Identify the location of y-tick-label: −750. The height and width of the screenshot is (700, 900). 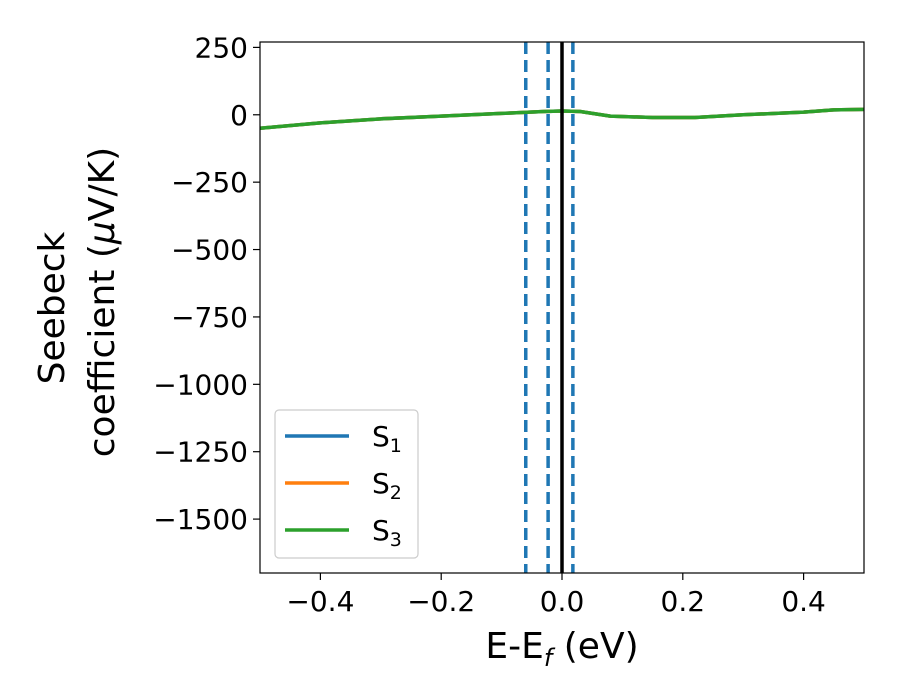
(209, 317).